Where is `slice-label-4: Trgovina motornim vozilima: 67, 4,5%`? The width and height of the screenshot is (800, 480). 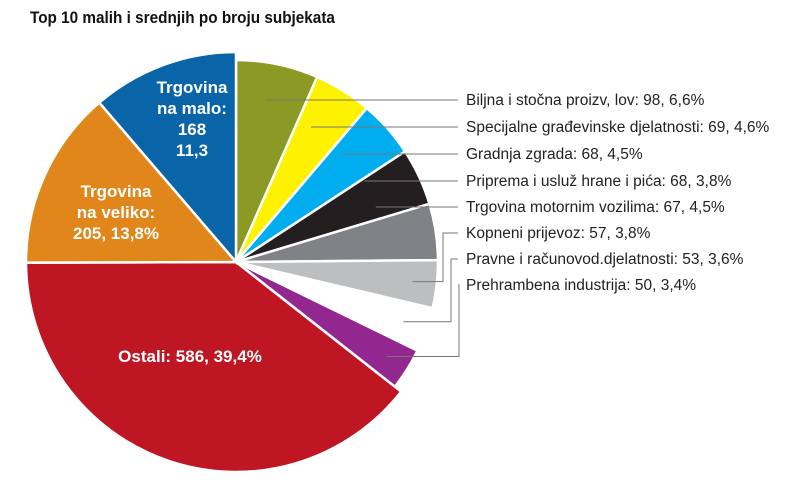
slice-label-4: Trgovina motornim vozilima: 67, 4,5% is located at coordinates (595, 207).